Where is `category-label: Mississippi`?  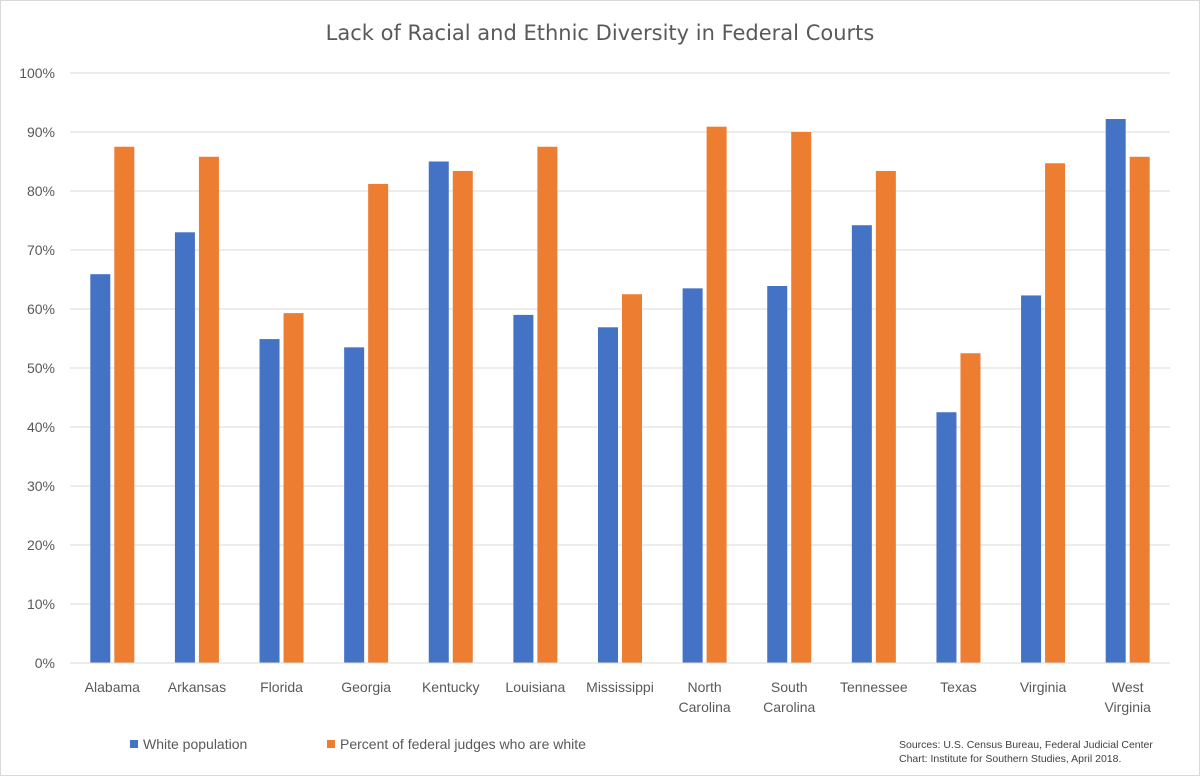
category-label: Mississippi is located at coordinates (620, 687).